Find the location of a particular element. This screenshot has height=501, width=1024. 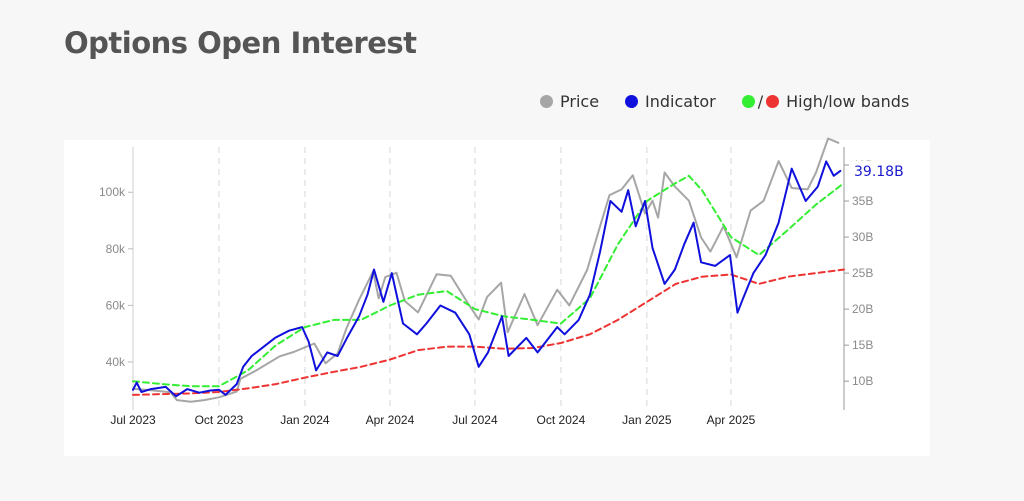

right-tick-label: 10B is located at coordinates (862, 381).